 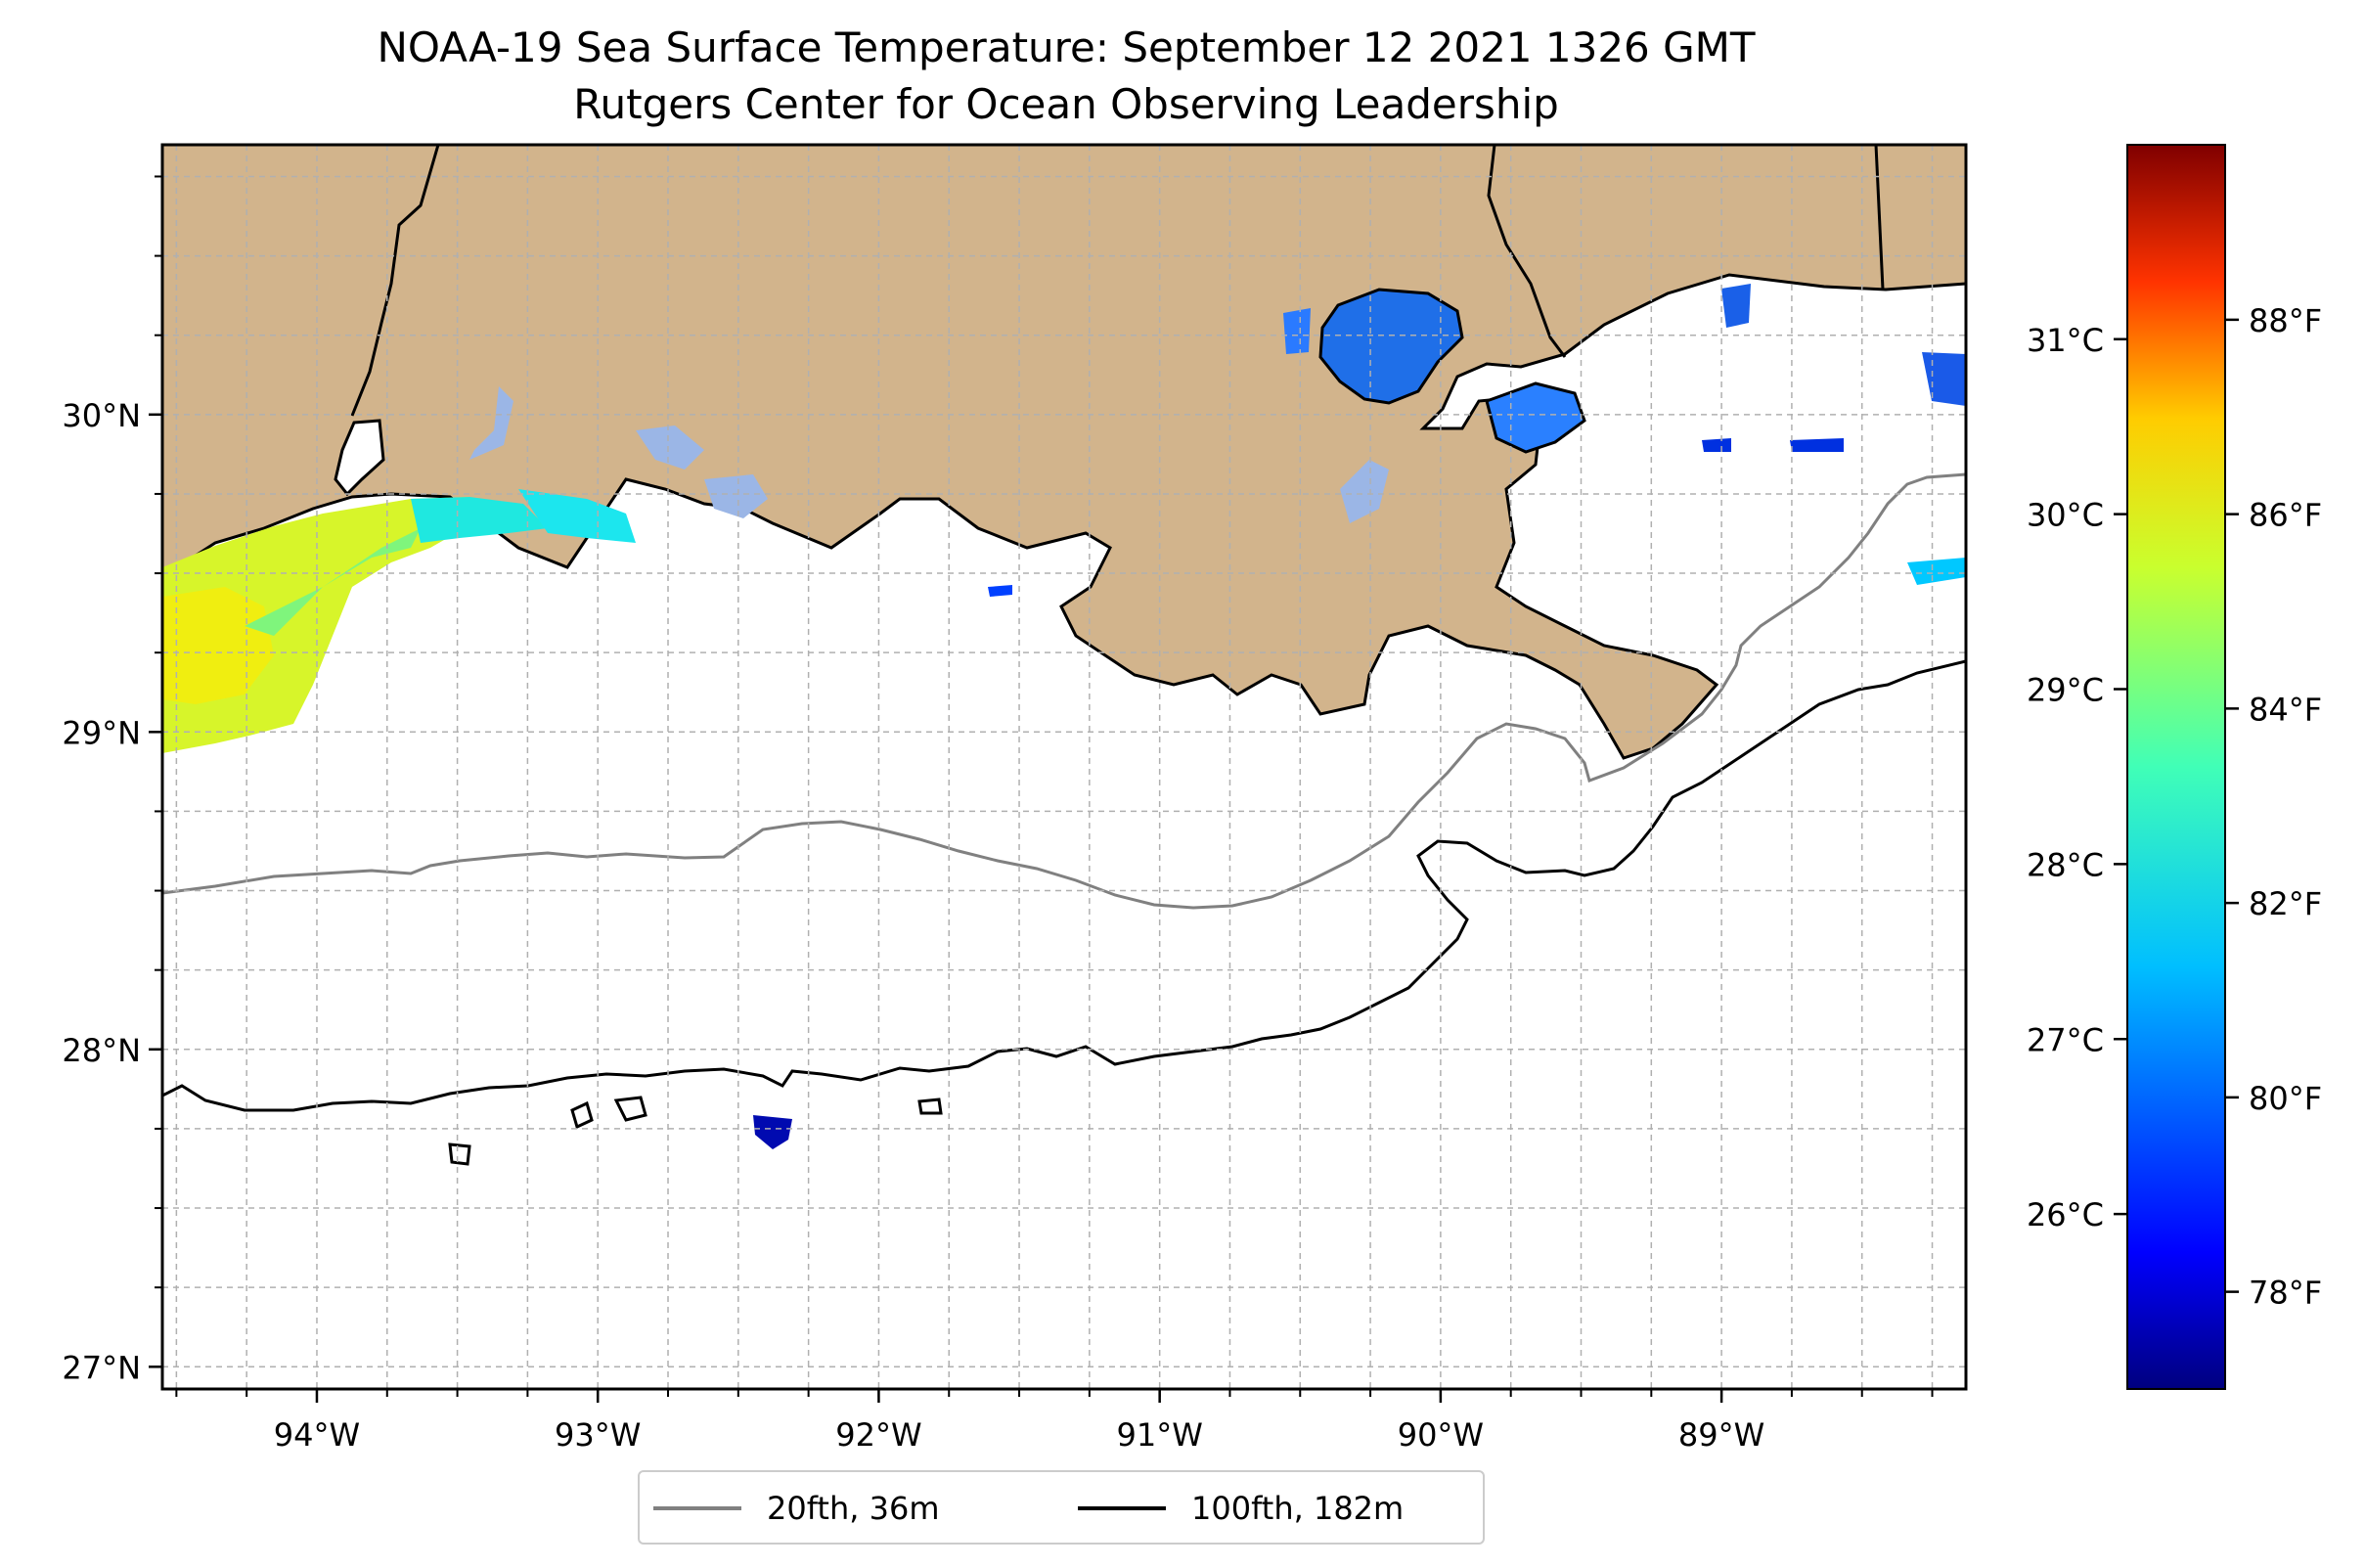 I want to click on colorbar-f-label: 82°F, so click(x=2285, y=903).